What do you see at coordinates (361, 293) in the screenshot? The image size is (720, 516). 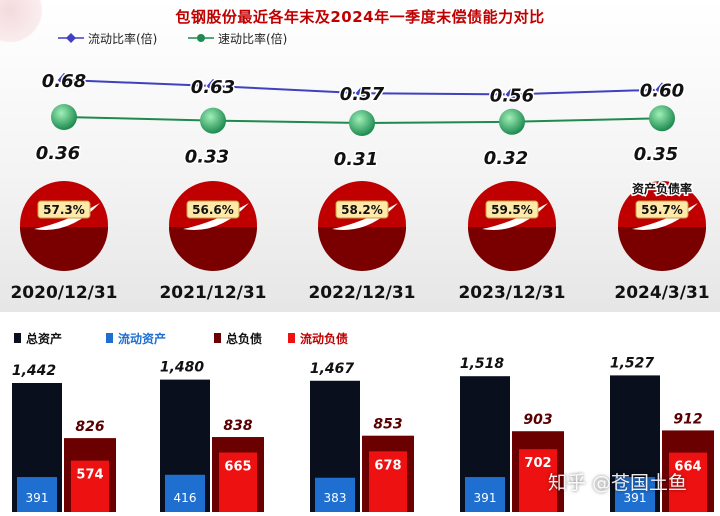 I see `category-label: 2022/12/31` at bounding box center [361, 293].